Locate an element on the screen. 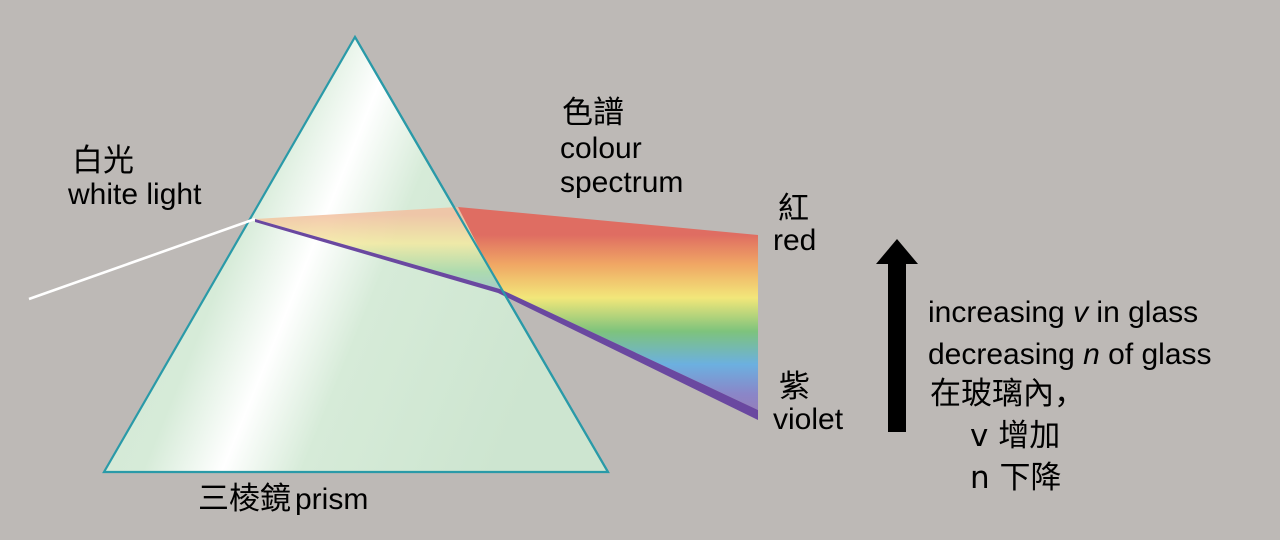  note-line-index: decreasing n of glass is located at coordinates (1070, 355).